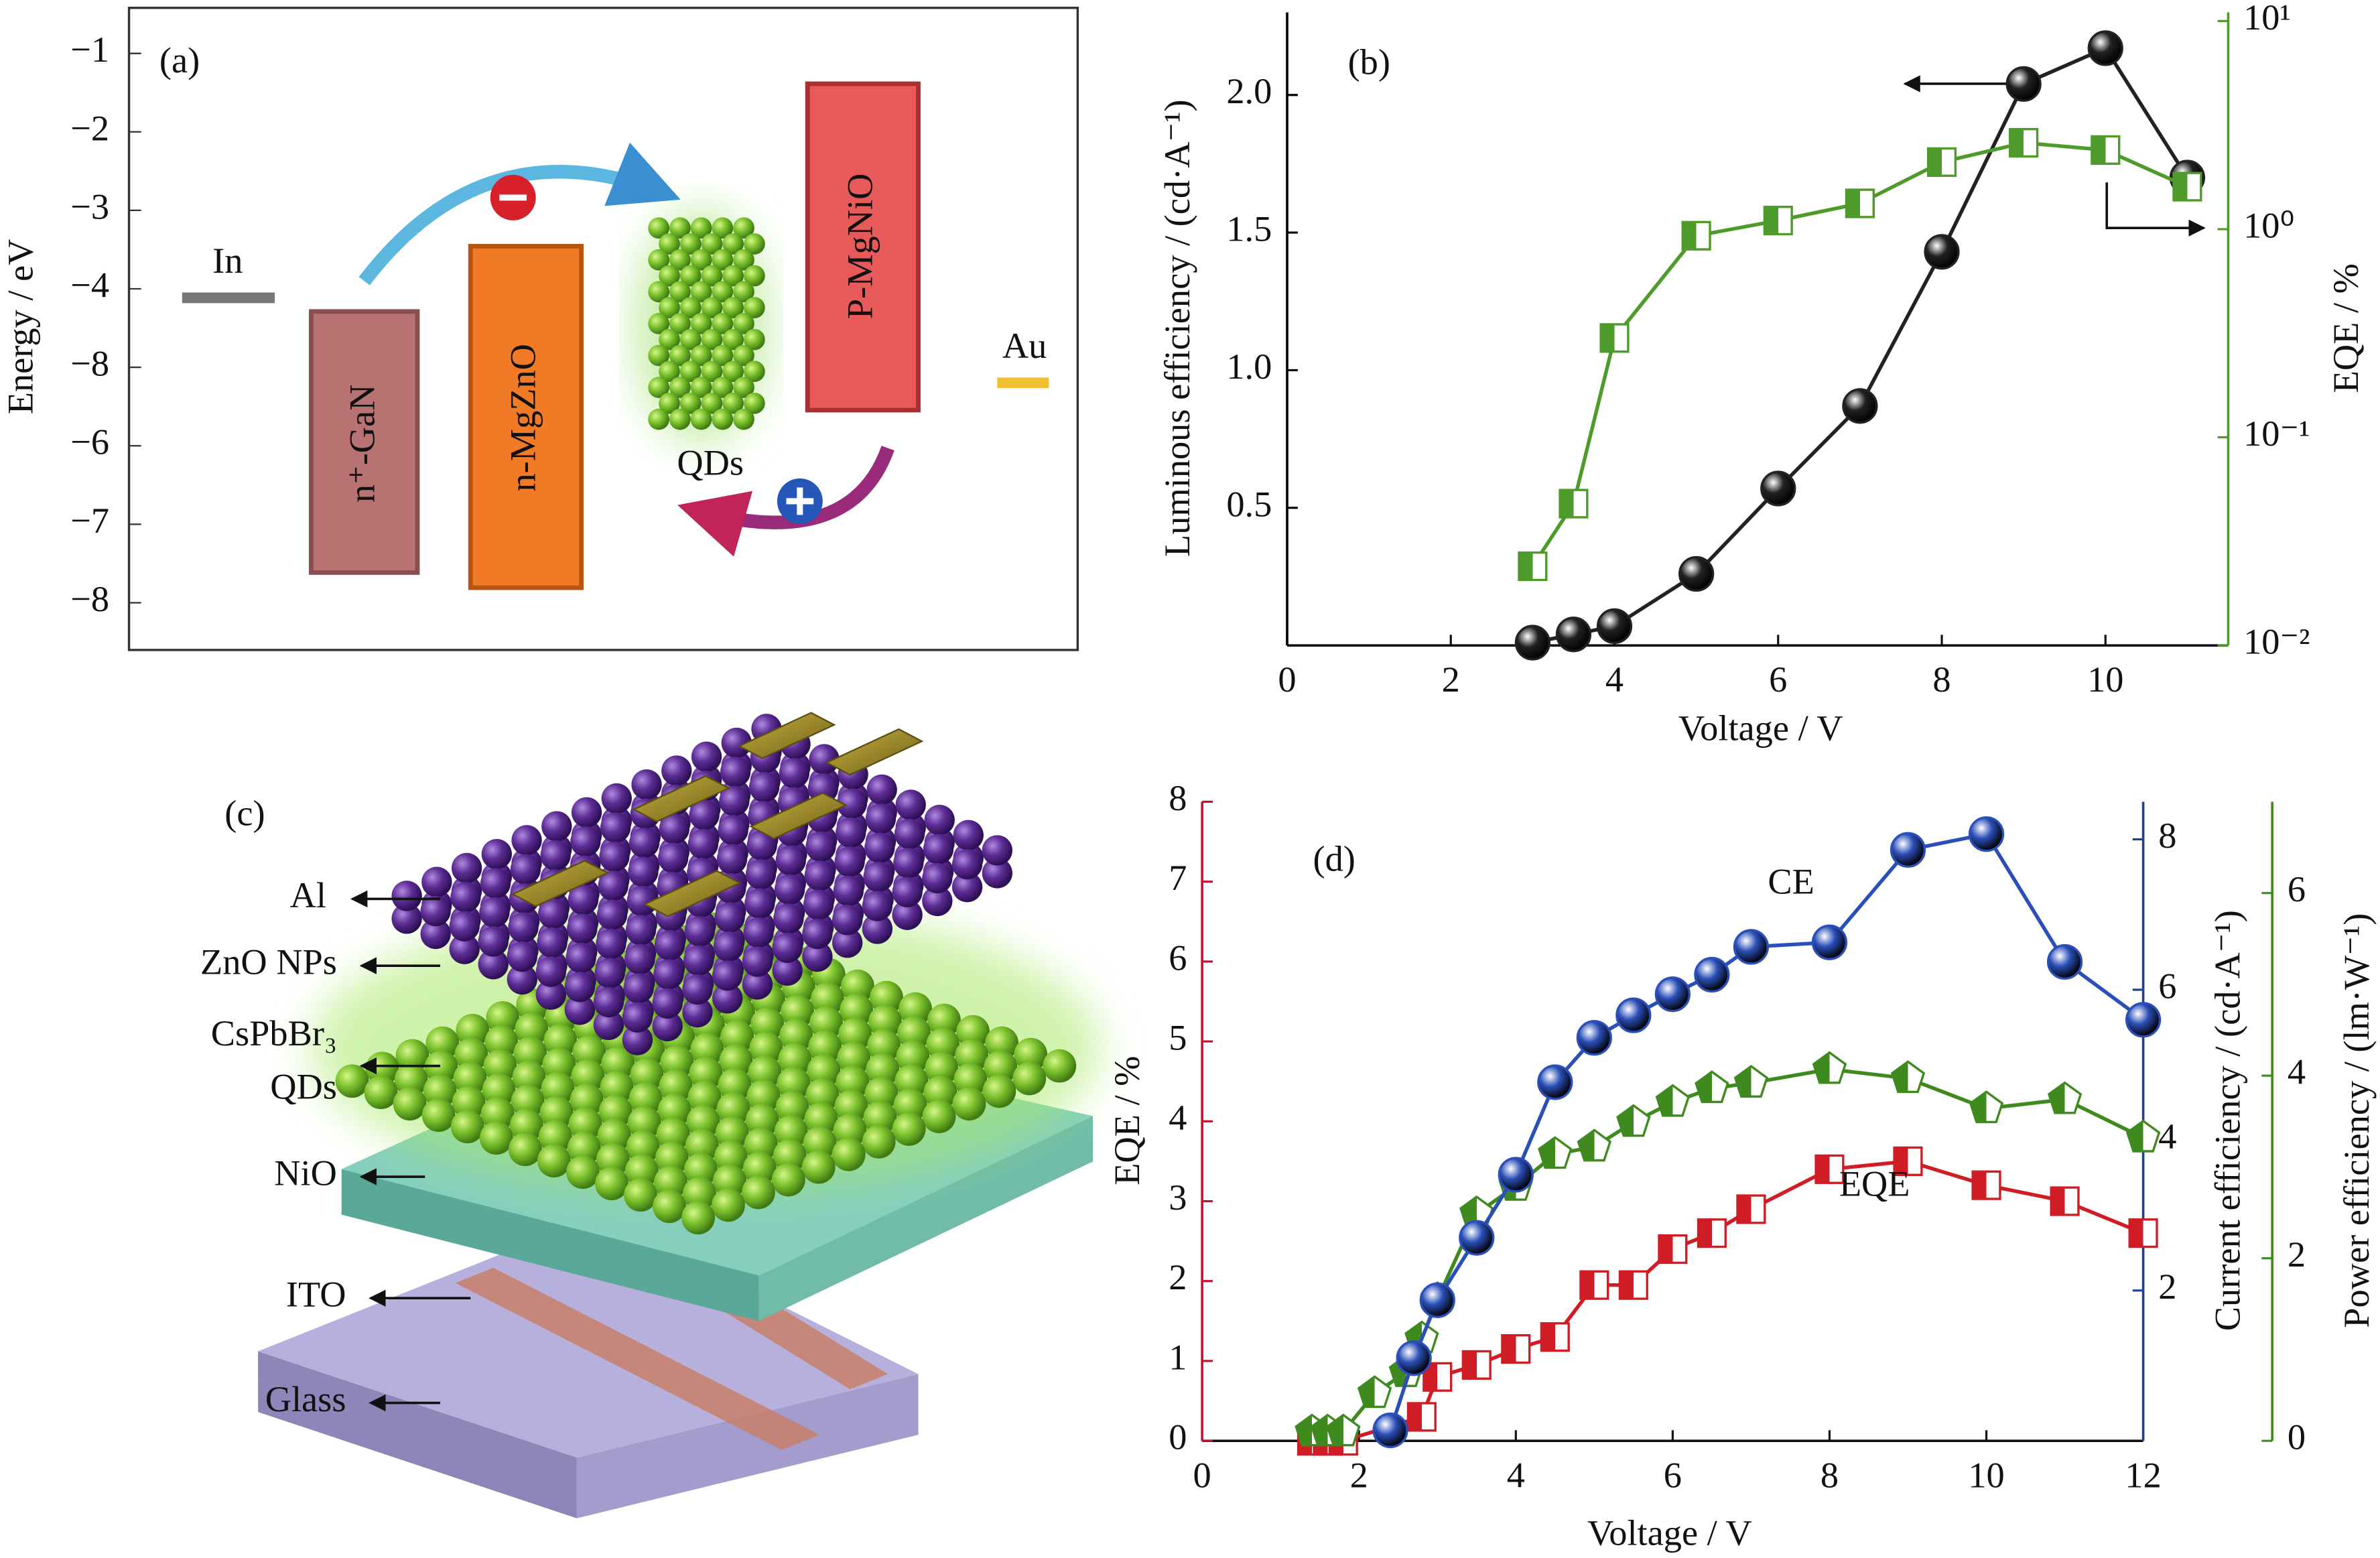  I want to click on y-tick-label: 0, so click(1178, 1437).